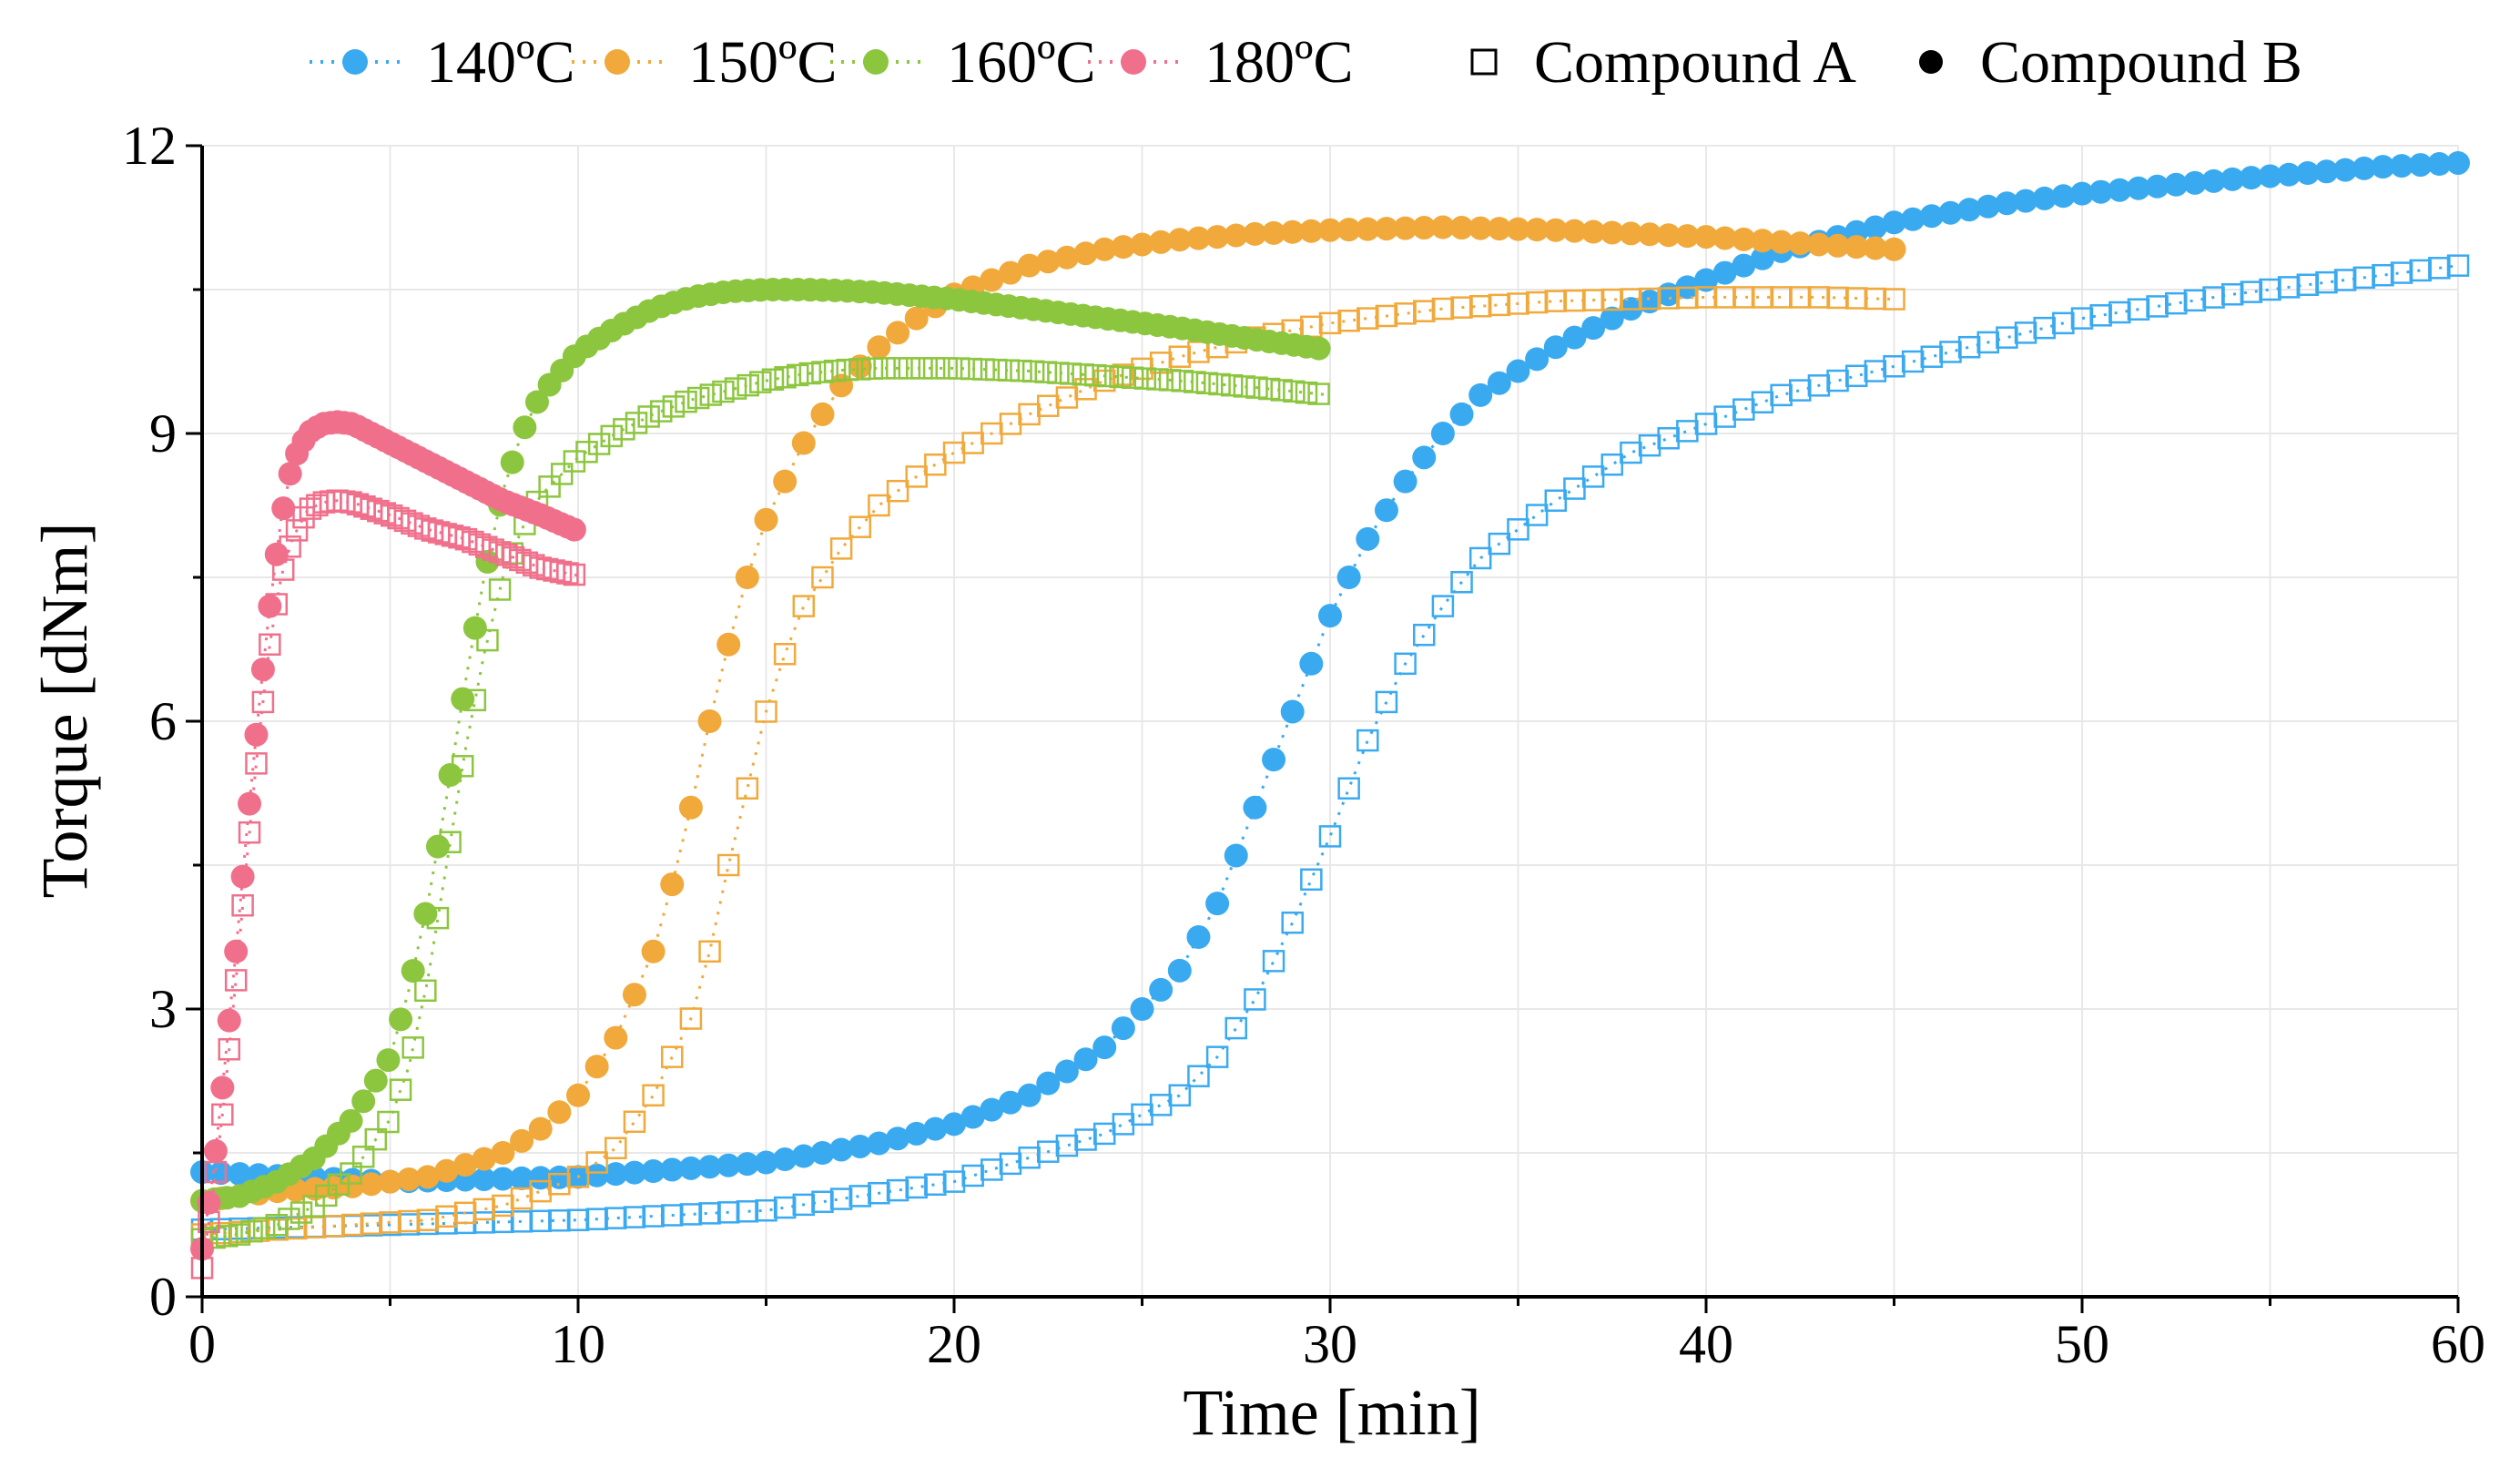 This screenshot has width=2520, height=1478. What do you see at coordinates (442, 62) in the screenshot?
I see `legend-item-140: 140ºC` at bounding box center [442, 62].